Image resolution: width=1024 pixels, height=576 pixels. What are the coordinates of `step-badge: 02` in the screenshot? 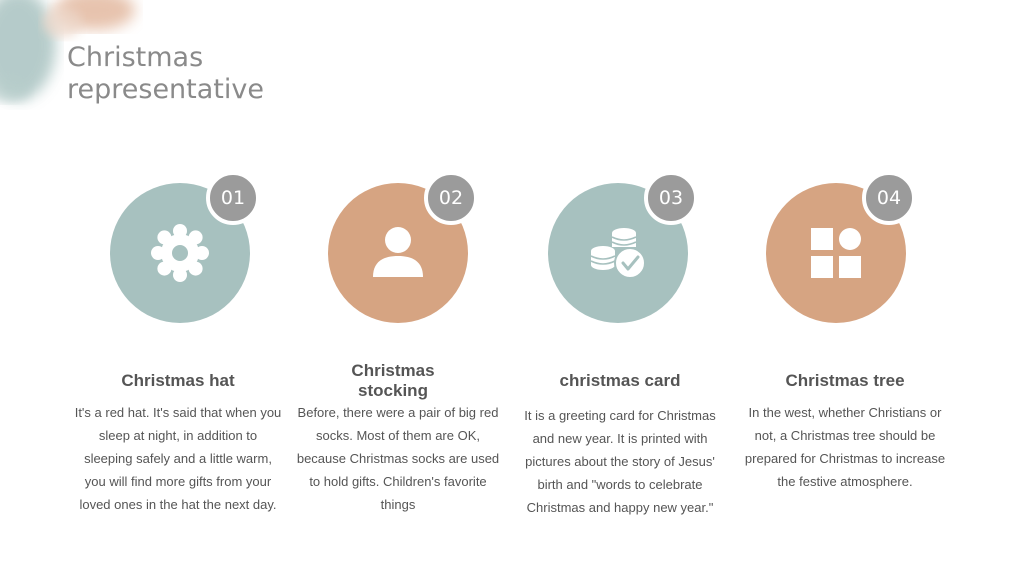 It's located at (451, 198).